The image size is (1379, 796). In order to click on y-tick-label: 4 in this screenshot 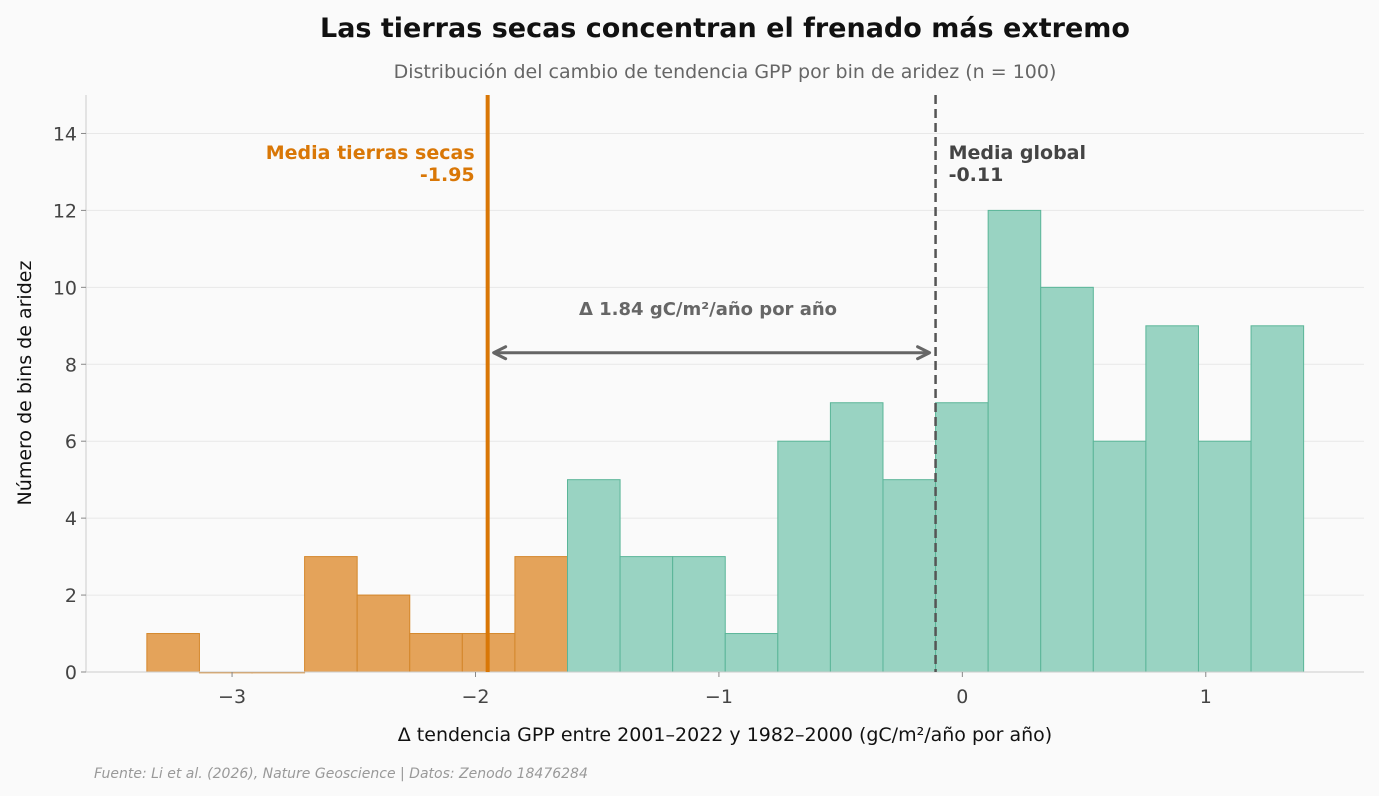, I will do `click(71, 519)`.